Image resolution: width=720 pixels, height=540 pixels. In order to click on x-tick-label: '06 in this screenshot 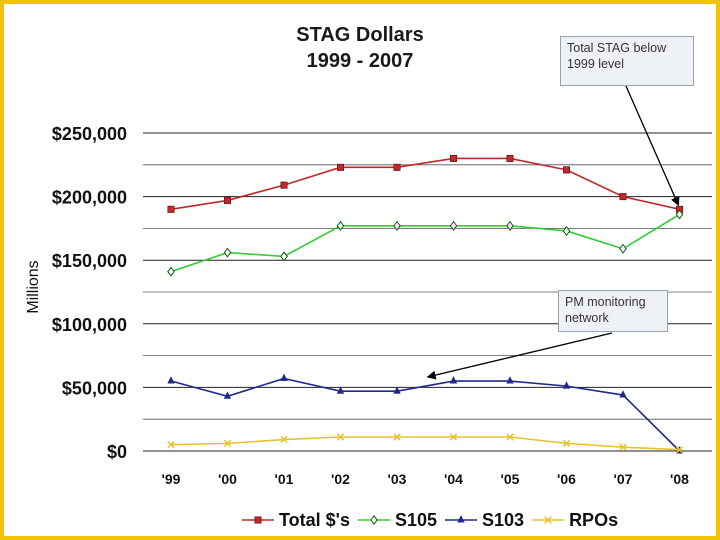, I will do `click(566, 479)`.